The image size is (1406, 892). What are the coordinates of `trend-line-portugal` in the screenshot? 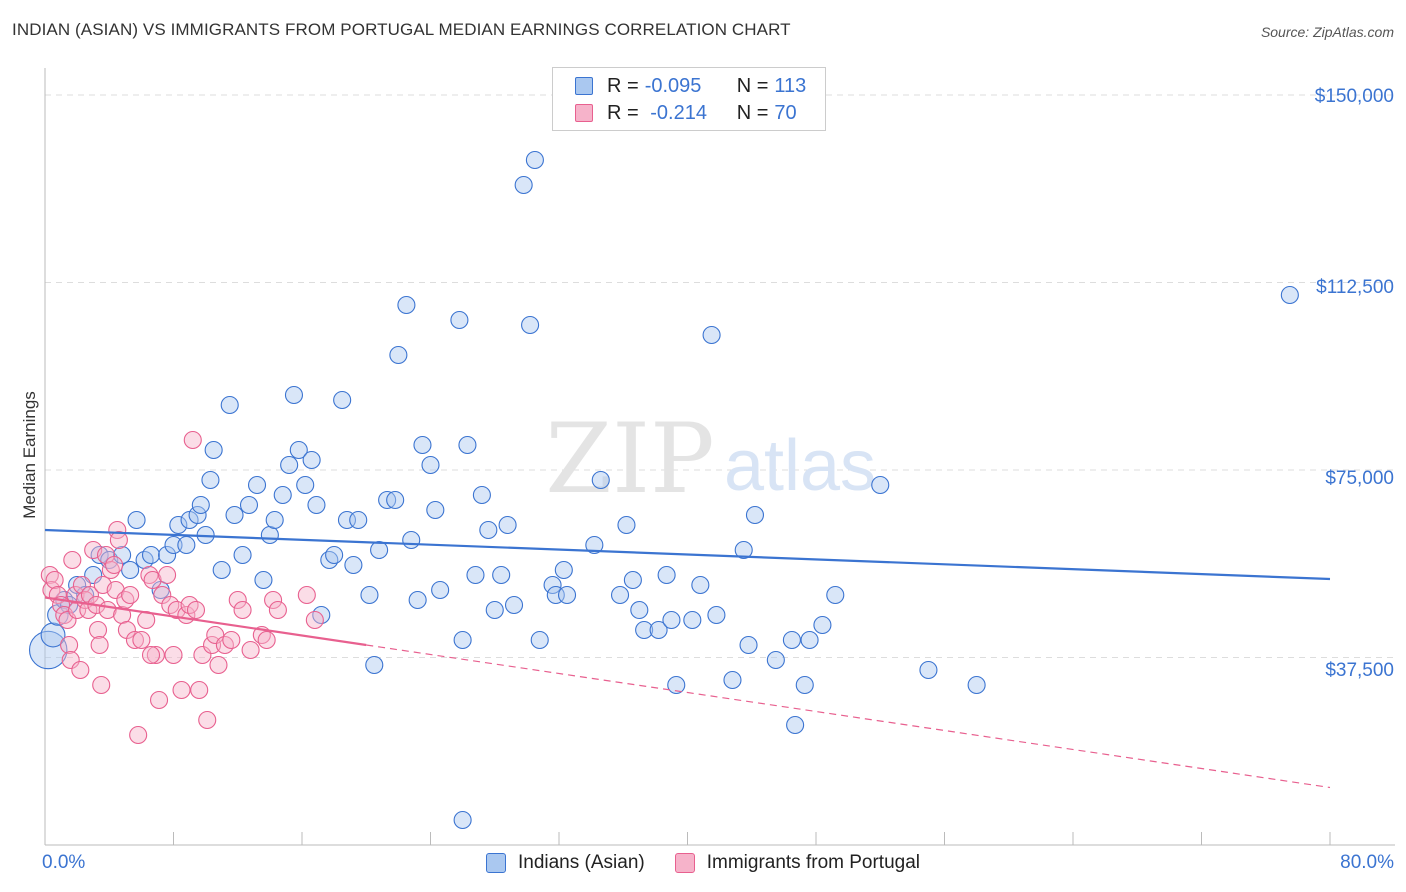 It's located at (205, 621).